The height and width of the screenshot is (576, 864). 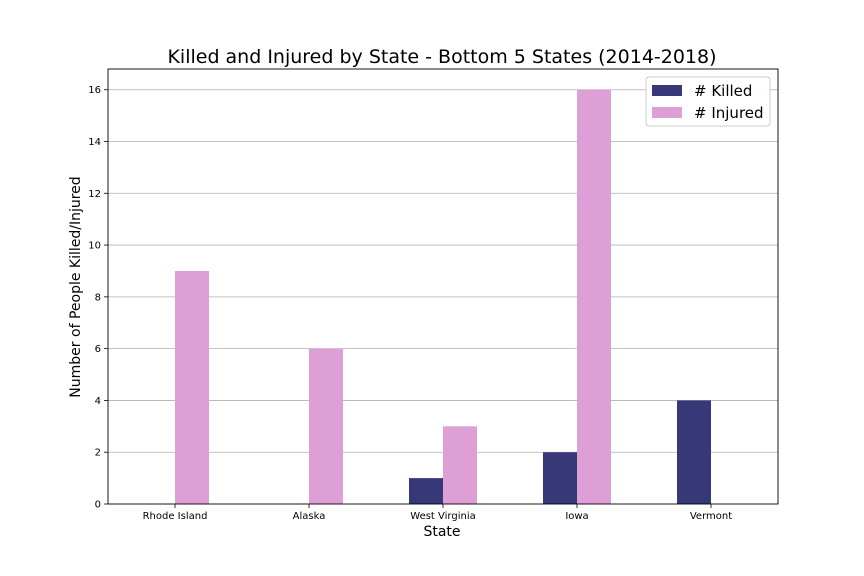 What do you see at coordinates (729, 113) in the screenshot?
I see `legend-label: # Injured` at bounding box center [729, 113].